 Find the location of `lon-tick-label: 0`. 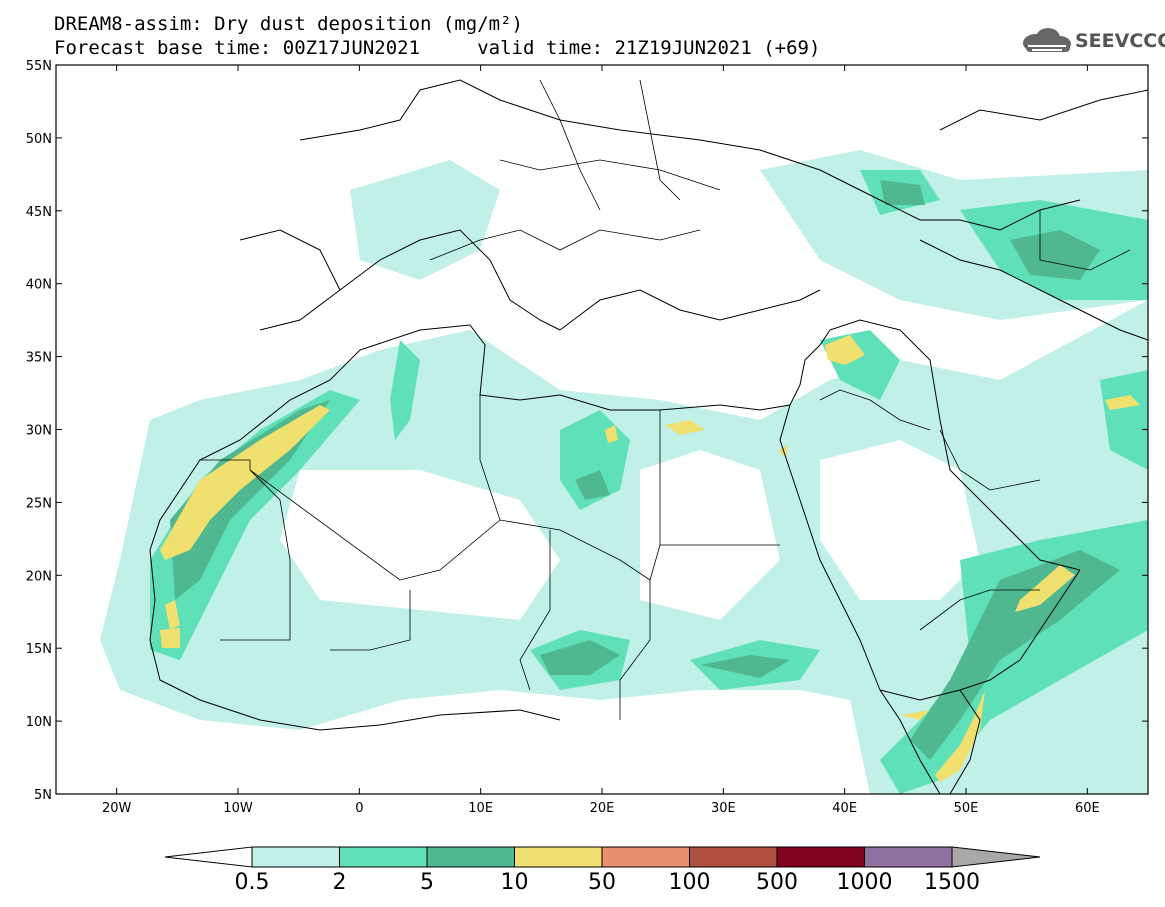

lon-tick-label: 0 is located at coordinates (359, 808).